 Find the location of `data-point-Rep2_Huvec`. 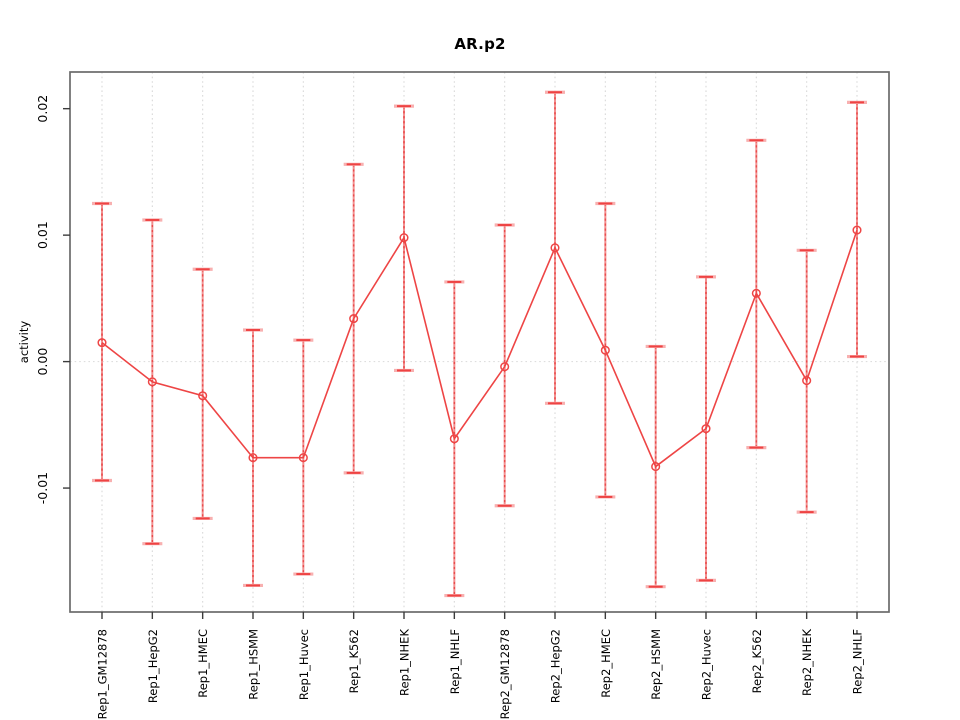

data-point-Rep2_Huvec is located at coordinates (706, 429).